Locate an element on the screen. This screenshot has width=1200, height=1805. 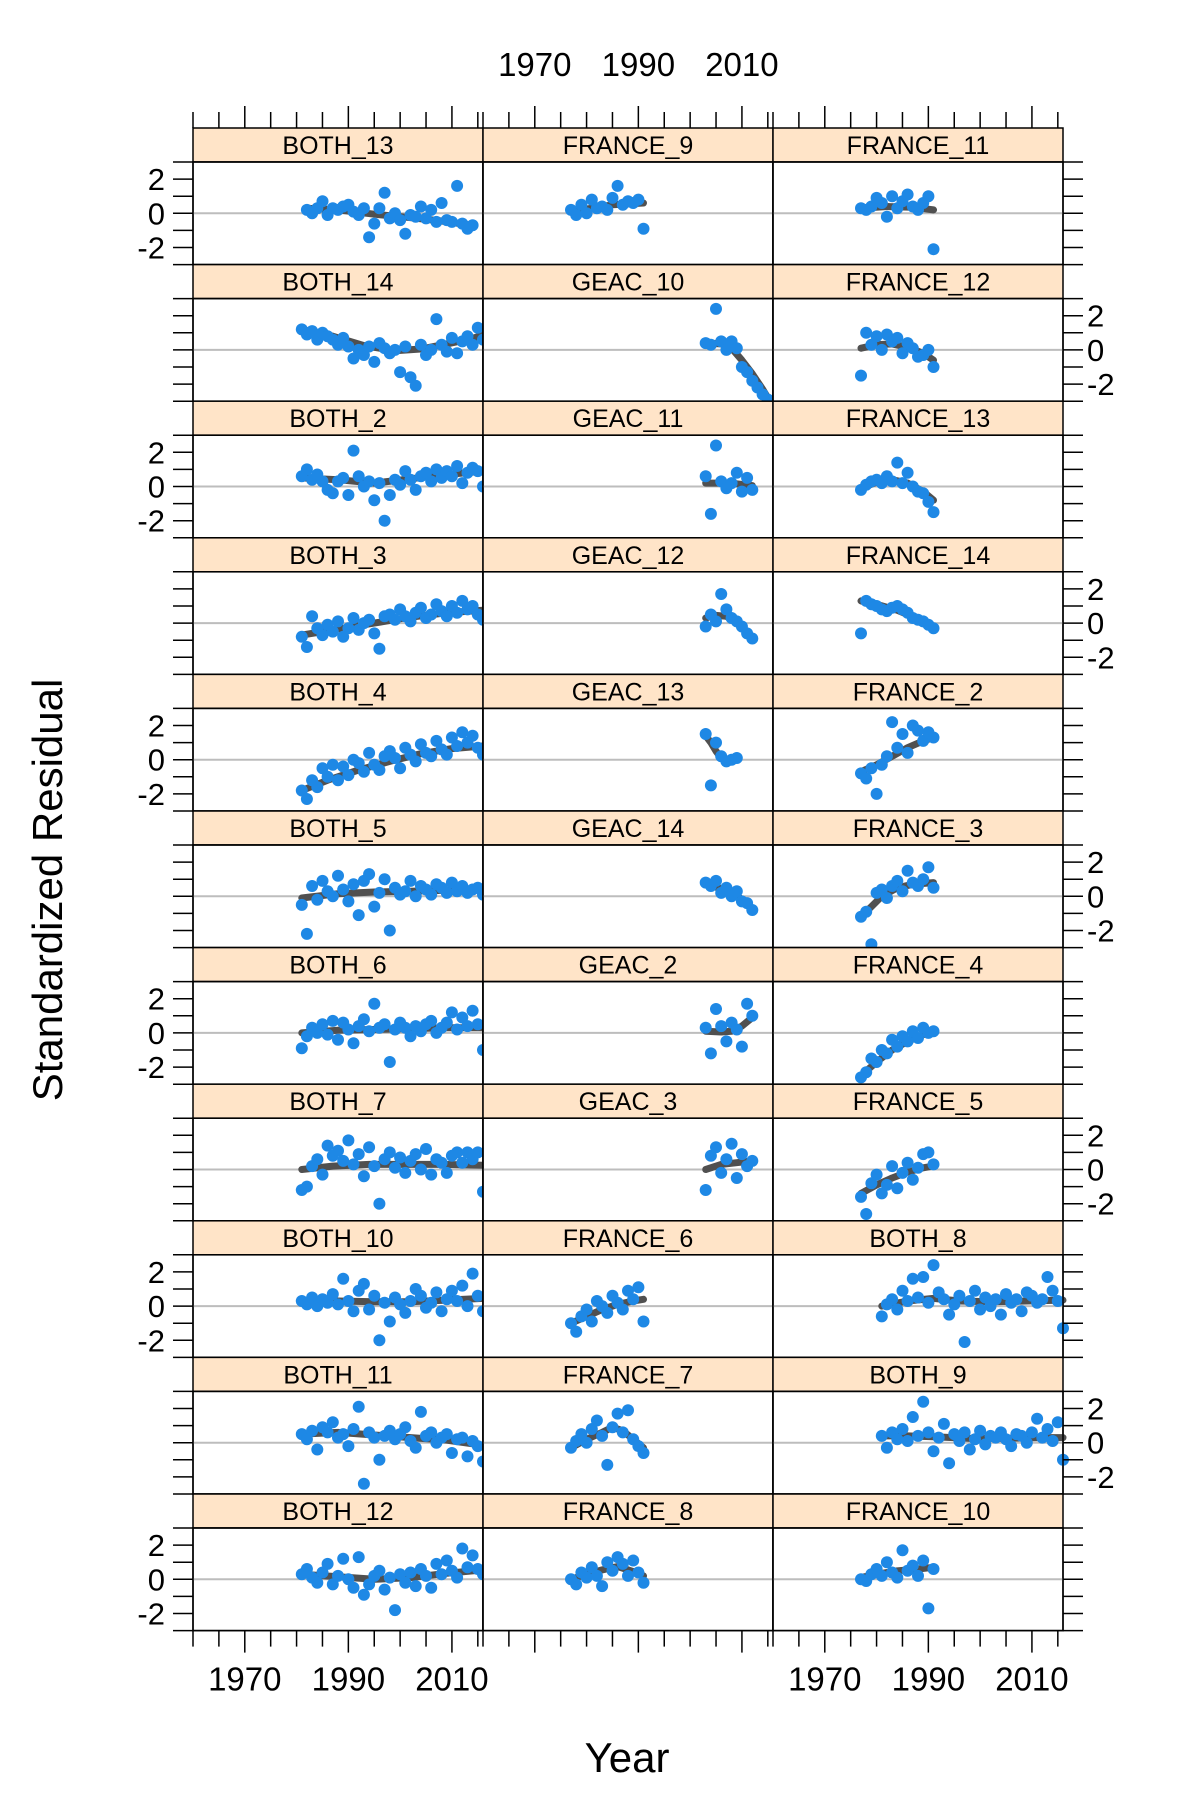
y-tick-label: -2 is located at coordinates (1101, 657).